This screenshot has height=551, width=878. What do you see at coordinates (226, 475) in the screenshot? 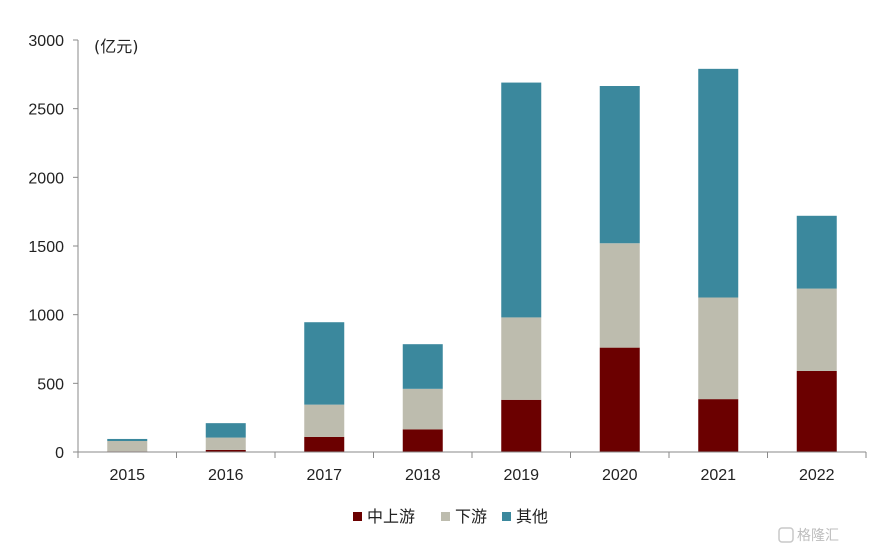
I see `x-tick-label: 2016` at bounding box center [226, 475].